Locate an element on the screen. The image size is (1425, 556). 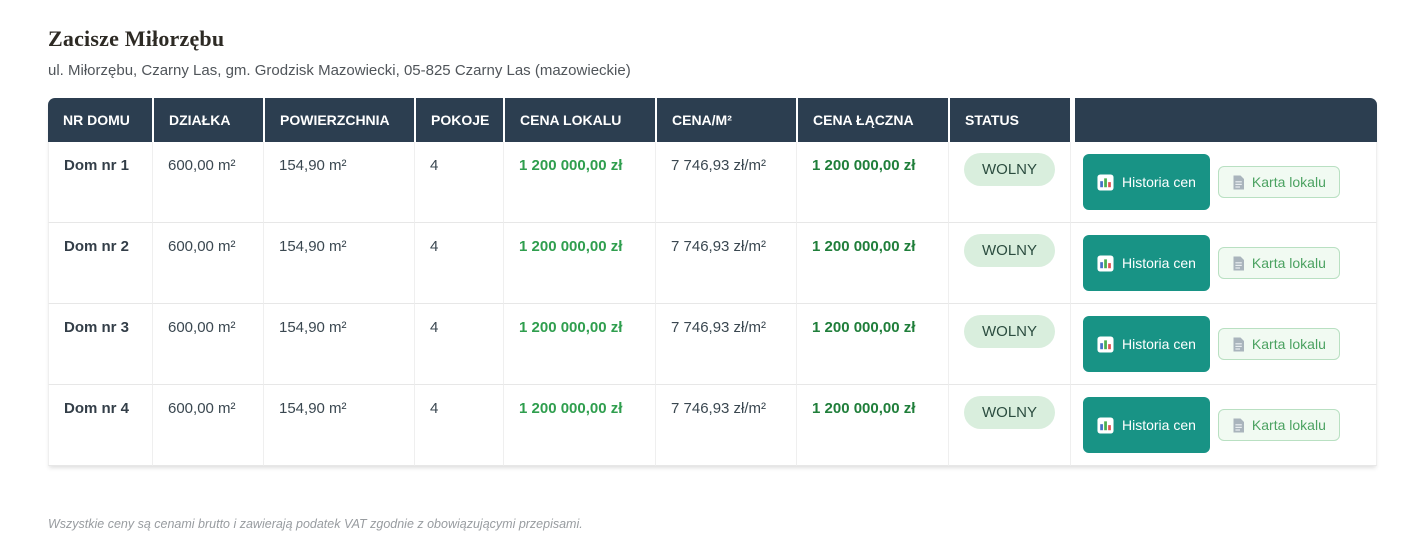
column-header-status: STATUS is located at coordinates (1009, 120).